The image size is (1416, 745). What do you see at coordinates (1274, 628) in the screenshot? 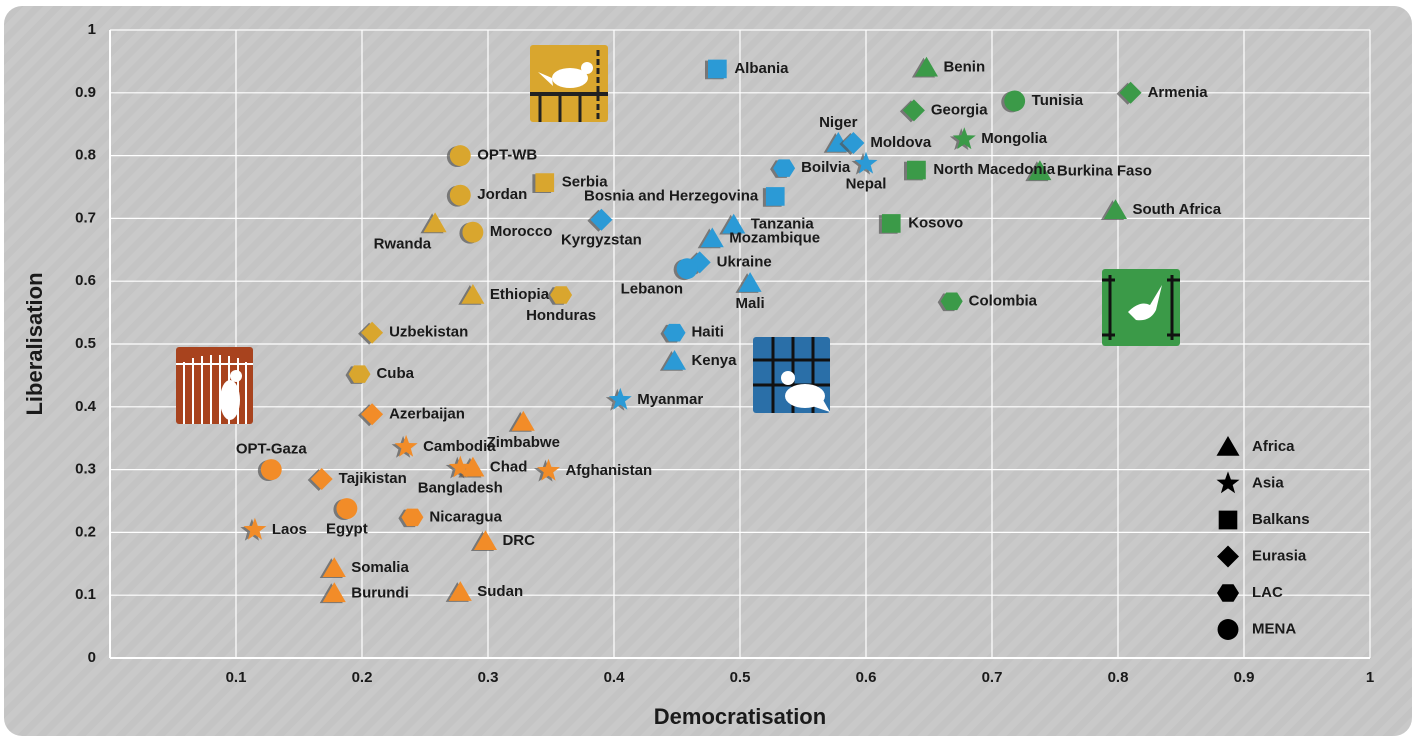
I see `legend-label: MENA` at bounding box center [1274, 628].